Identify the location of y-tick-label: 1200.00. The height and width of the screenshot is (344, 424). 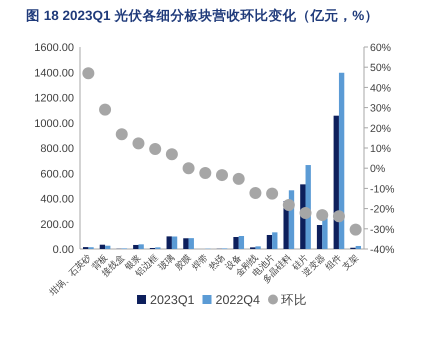
(54, 98).